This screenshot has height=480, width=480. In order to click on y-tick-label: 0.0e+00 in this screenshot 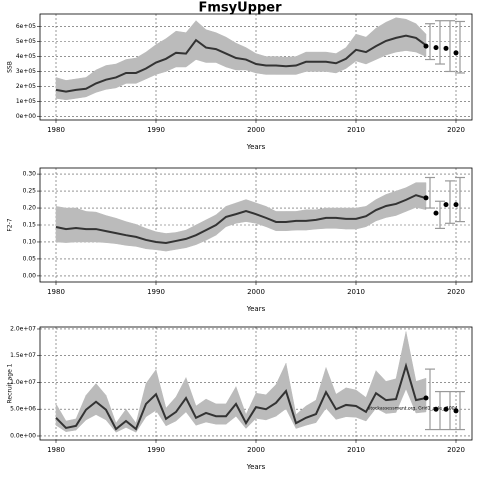, I will do `click(23, 435)`.